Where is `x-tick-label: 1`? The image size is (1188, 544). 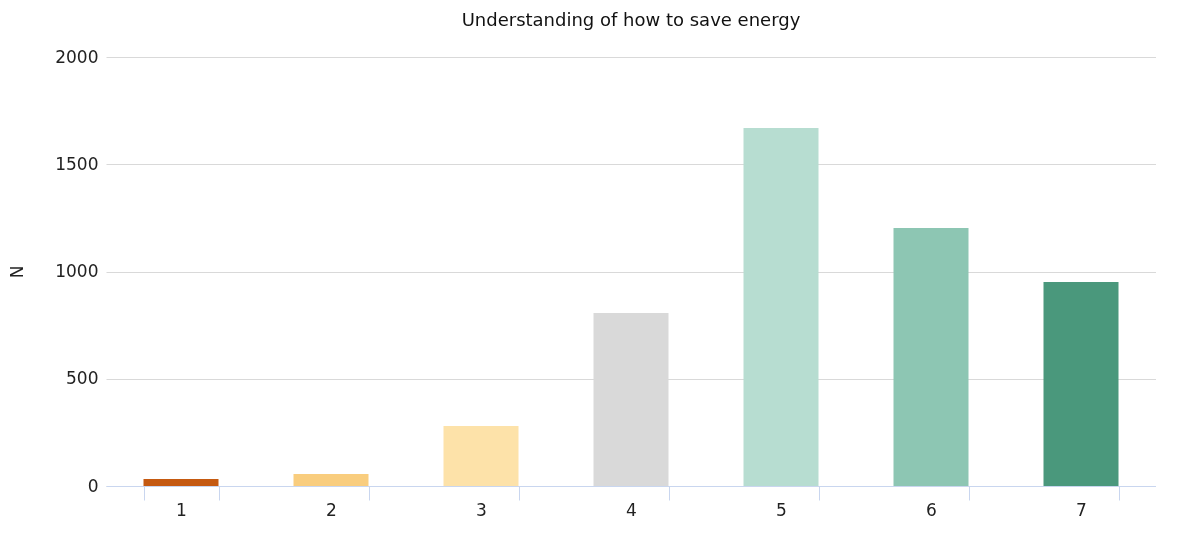 x-tick-label: 1 is located at coordinates (181, 509).